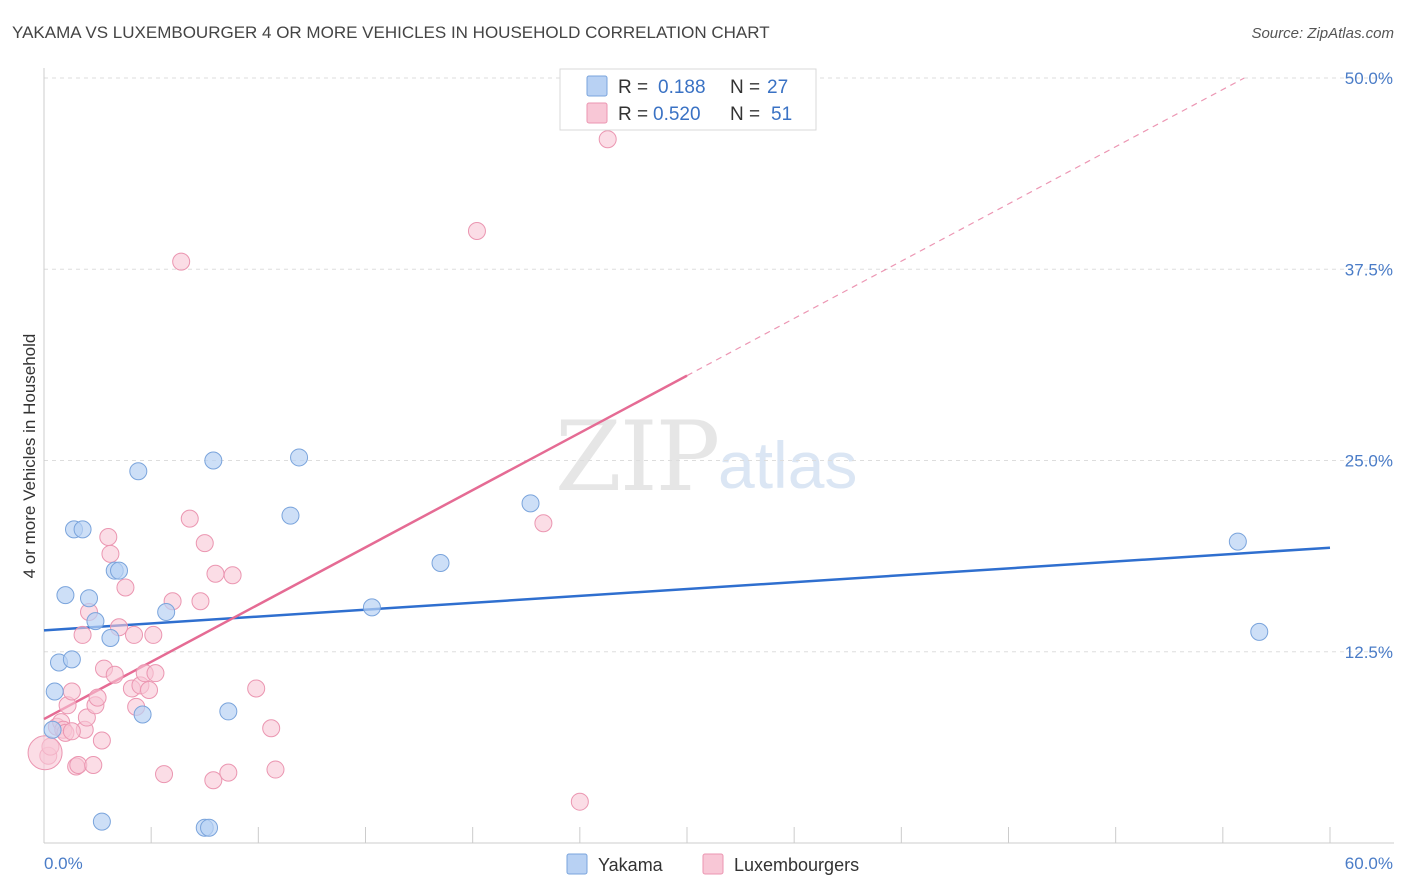  Describe the element at coordinates (577, 864) in the screenshot. I see `bottom-legend-swatch-yakama` at that location.